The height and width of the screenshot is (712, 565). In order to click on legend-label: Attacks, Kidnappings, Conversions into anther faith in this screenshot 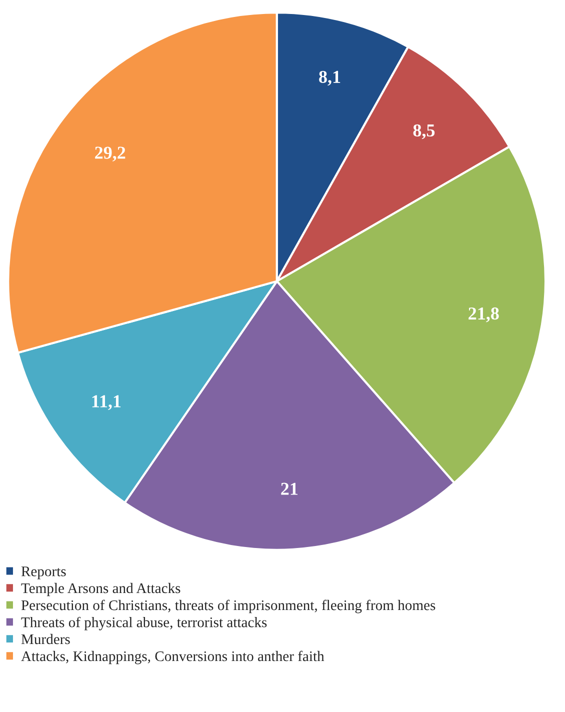, I will do `click(172, 657)`.